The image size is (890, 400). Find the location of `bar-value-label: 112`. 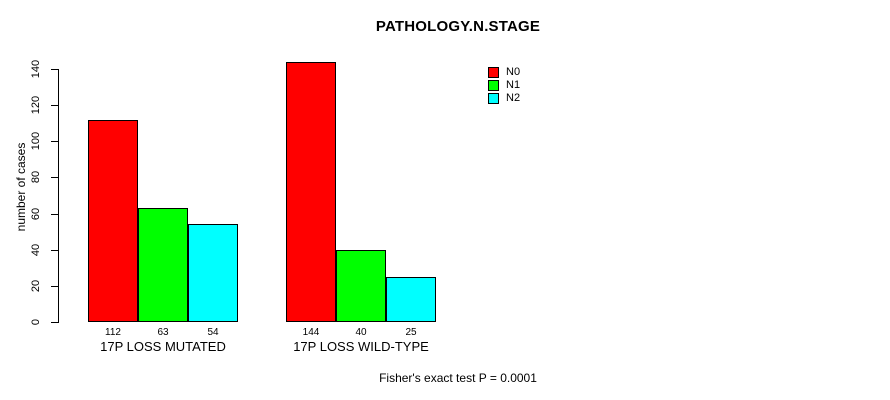

bar-value-label: 112 is located at coordinates (113, 332).